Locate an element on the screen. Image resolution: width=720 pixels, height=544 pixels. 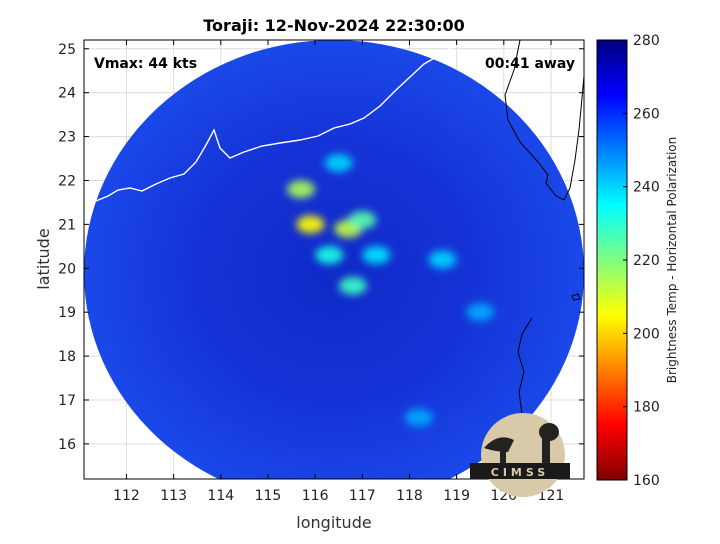
logo-tank is located at coordinates (549, 432).